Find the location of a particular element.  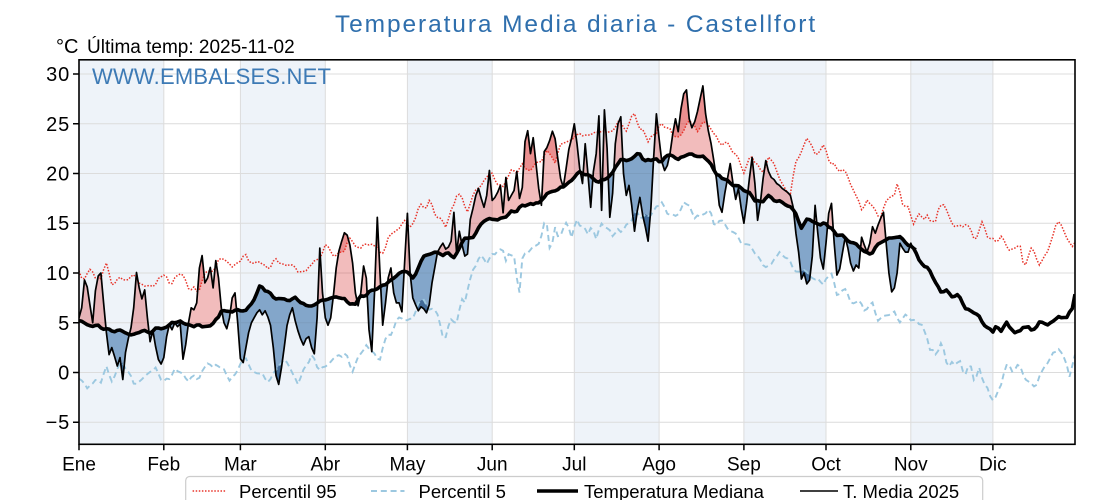

svg-text: 25 is located at coordinates (58, 125).